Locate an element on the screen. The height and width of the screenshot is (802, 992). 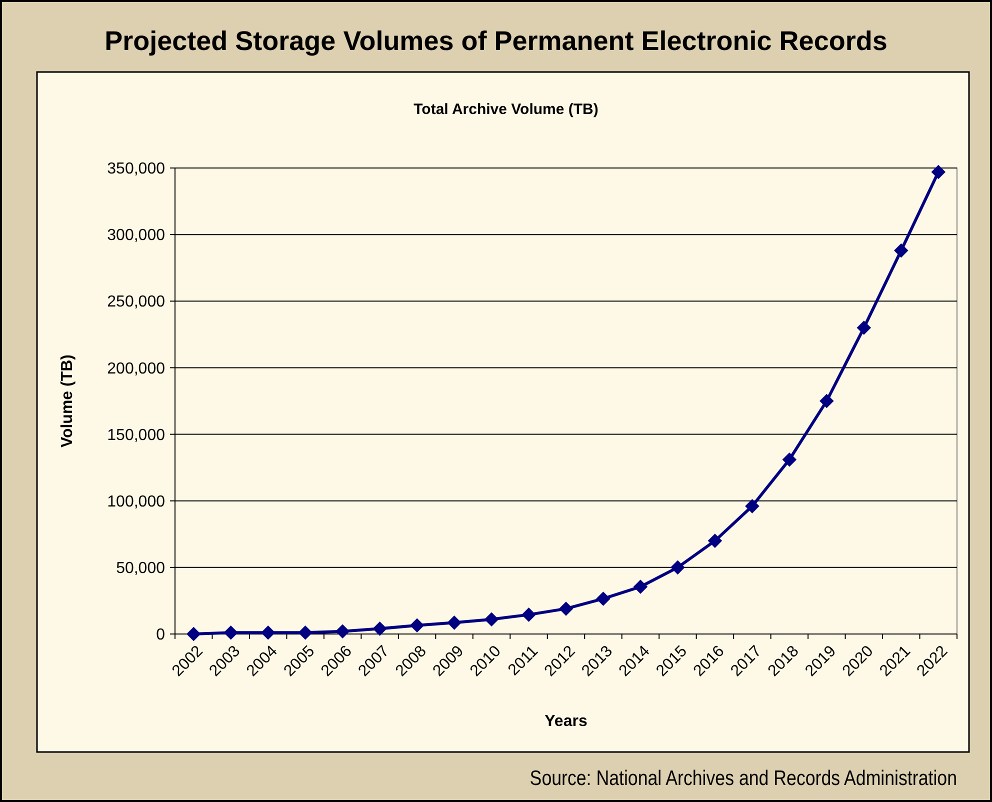
y-tick-label: 350,000 is located at coordinates (136, 169).